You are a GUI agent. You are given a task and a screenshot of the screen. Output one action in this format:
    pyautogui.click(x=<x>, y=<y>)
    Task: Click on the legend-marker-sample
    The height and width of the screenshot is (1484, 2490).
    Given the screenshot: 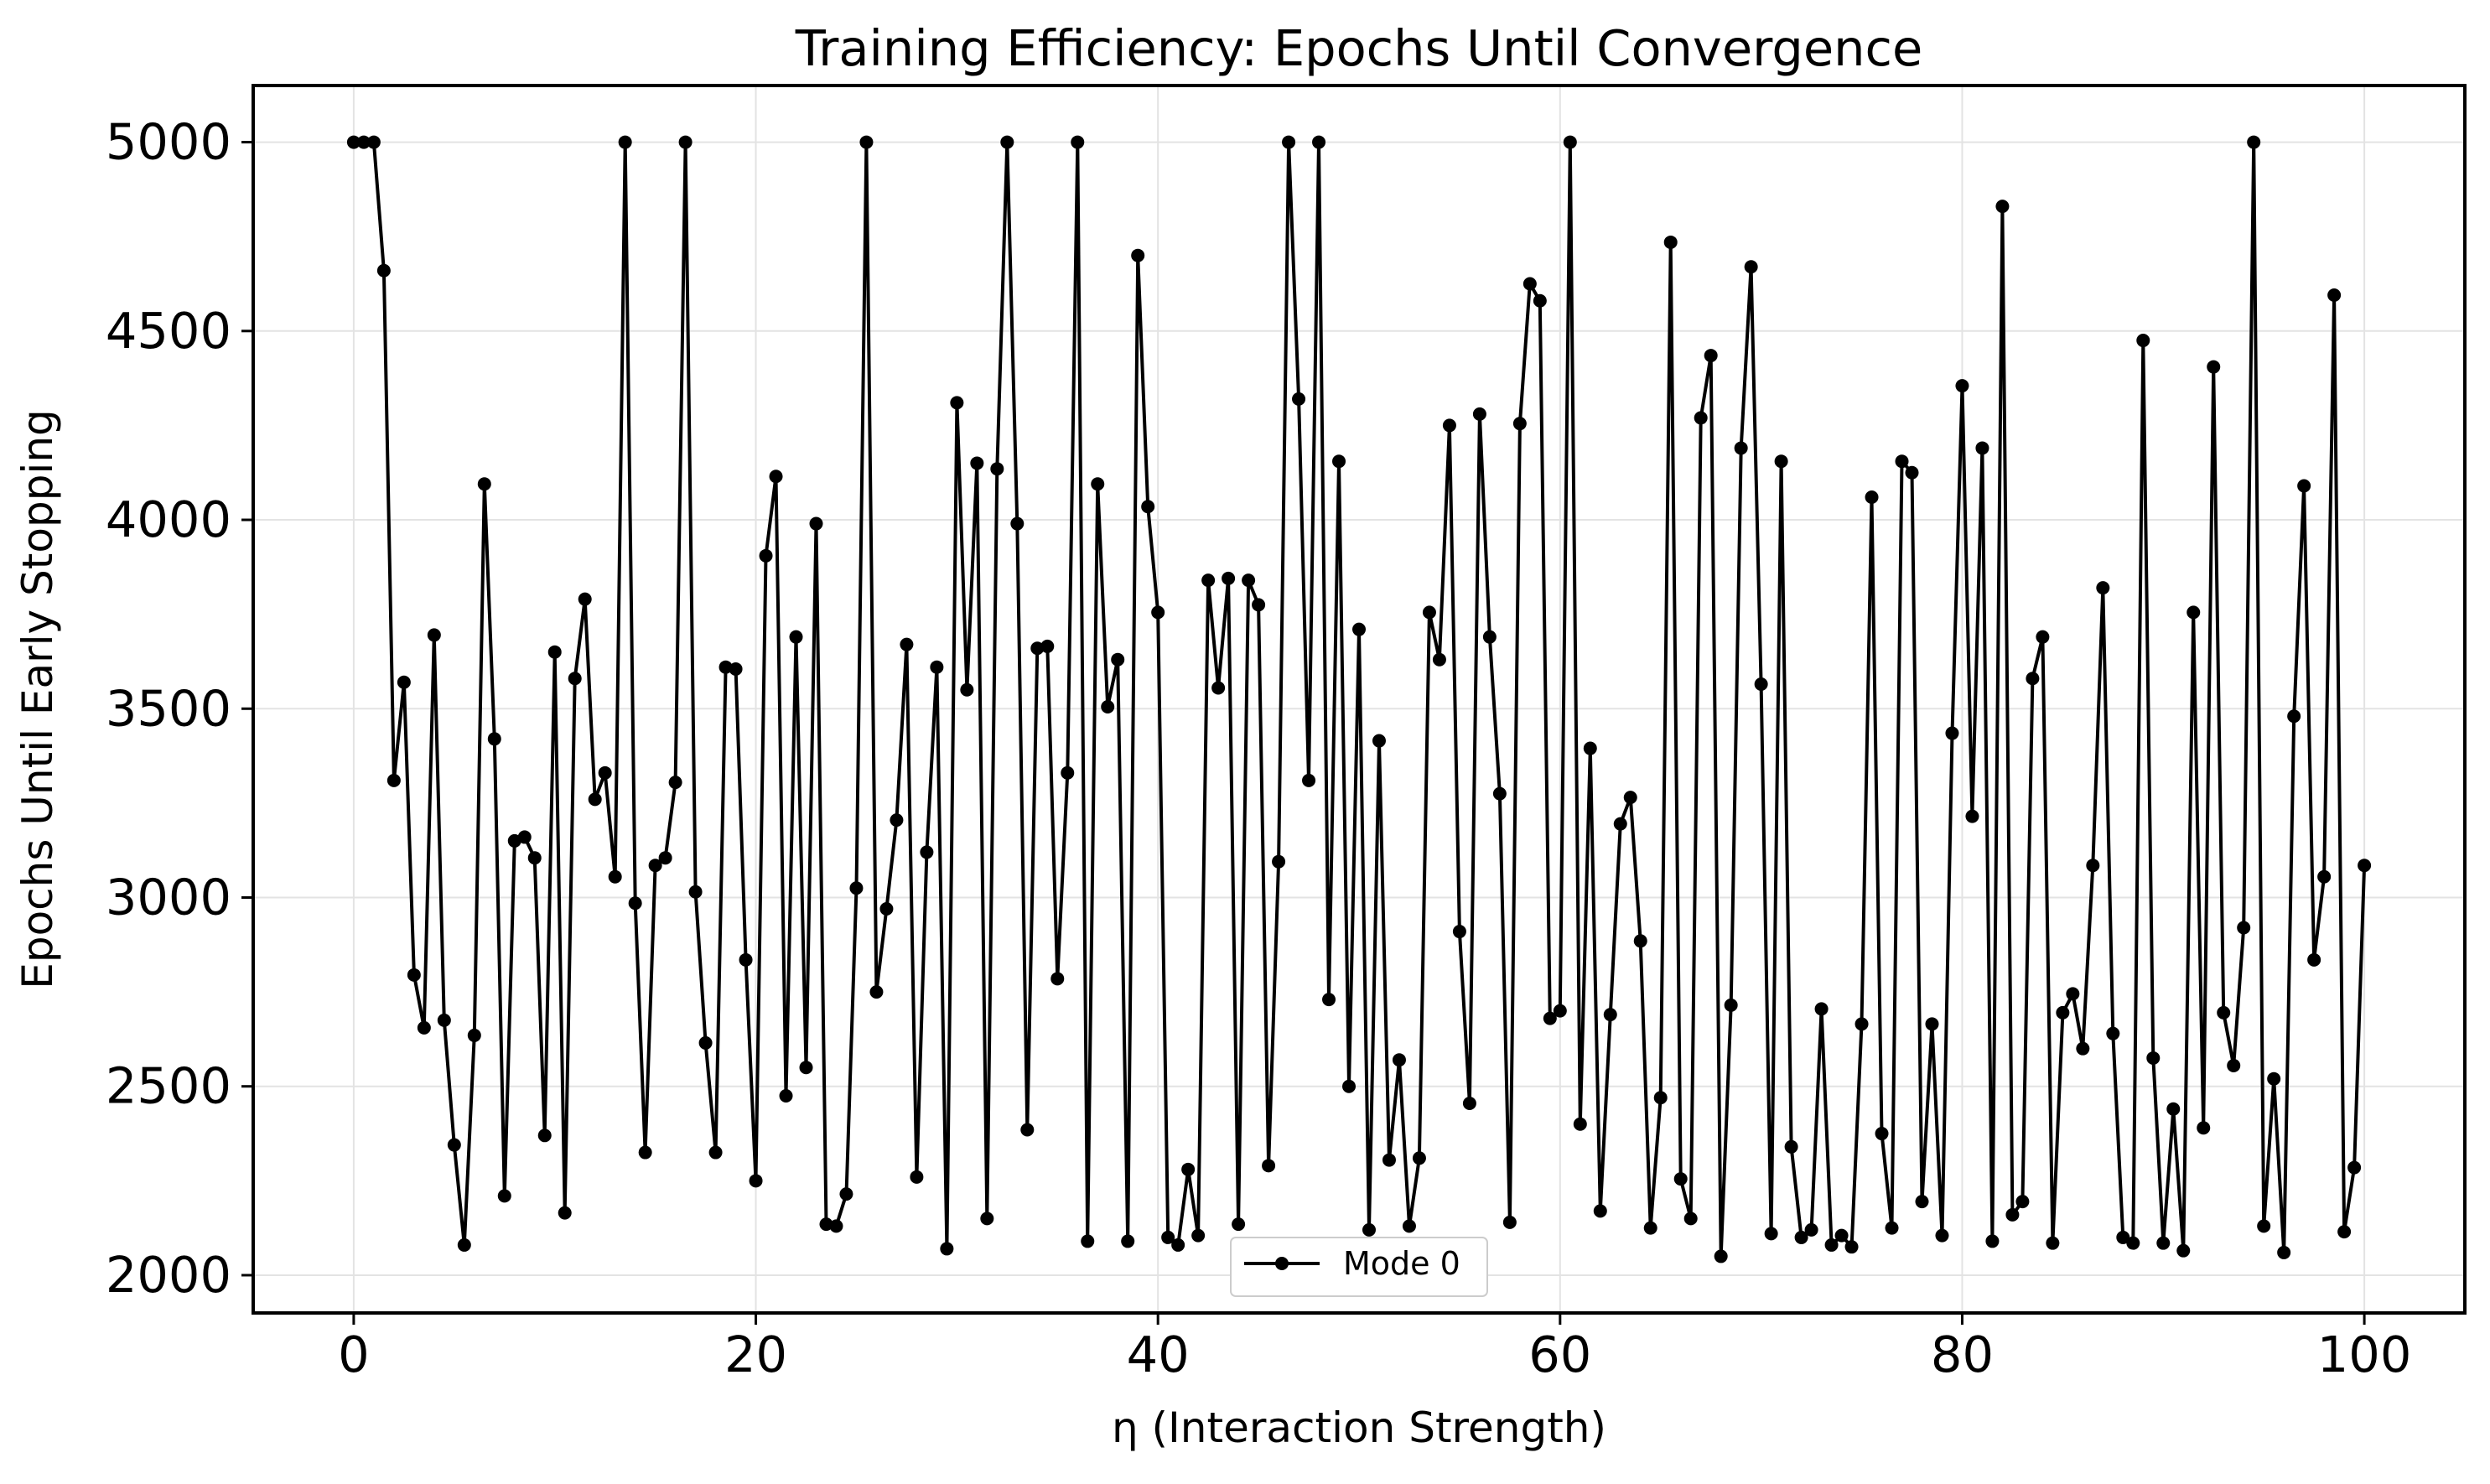 What is the action you would take?
    pyautogui.click(x=1282, y=1263)
    